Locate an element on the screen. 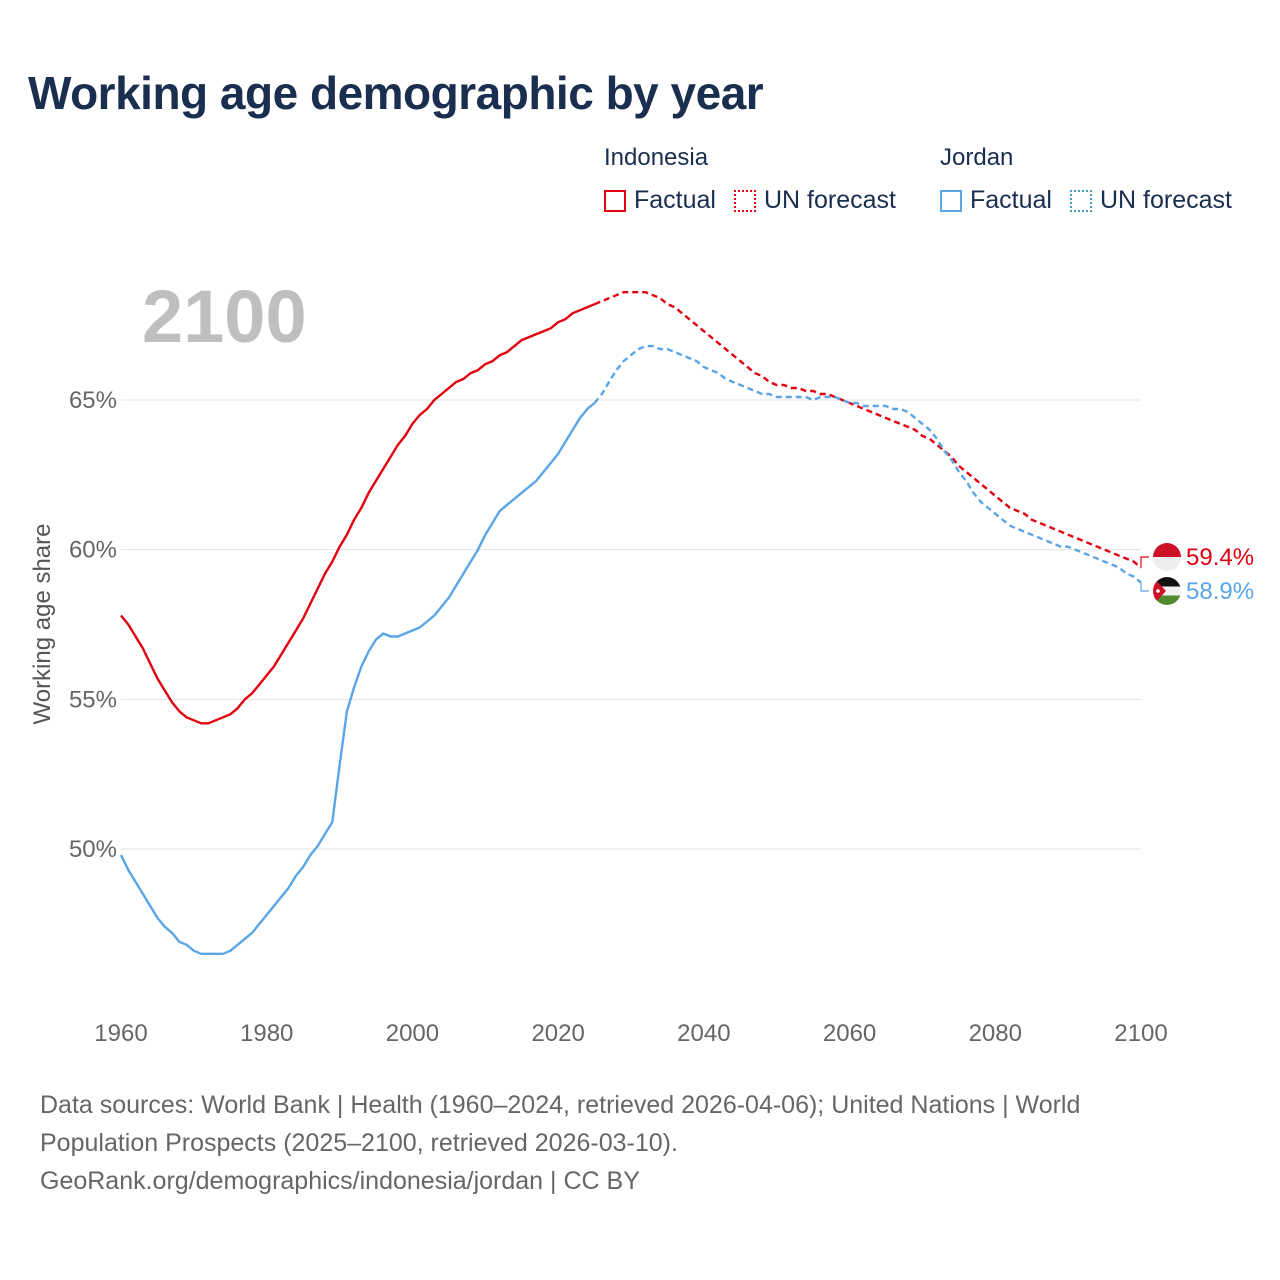 The height and width of the screenshot is (1280, 1280). legend-item-jordan-forecast: UN forecast is located at coordinates (1150, 200).